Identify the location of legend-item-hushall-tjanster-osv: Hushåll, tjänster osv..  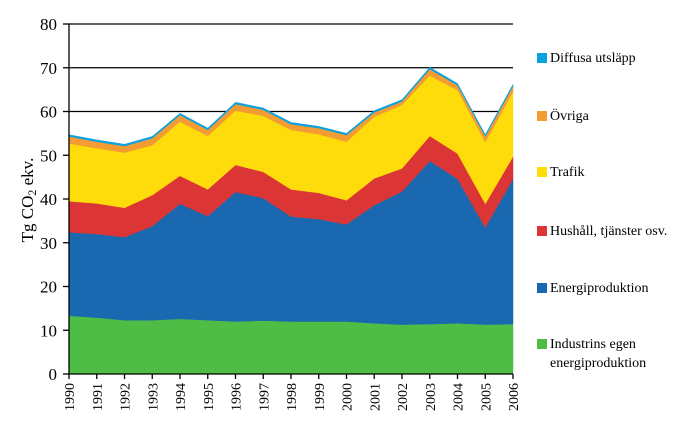
(602, 231).